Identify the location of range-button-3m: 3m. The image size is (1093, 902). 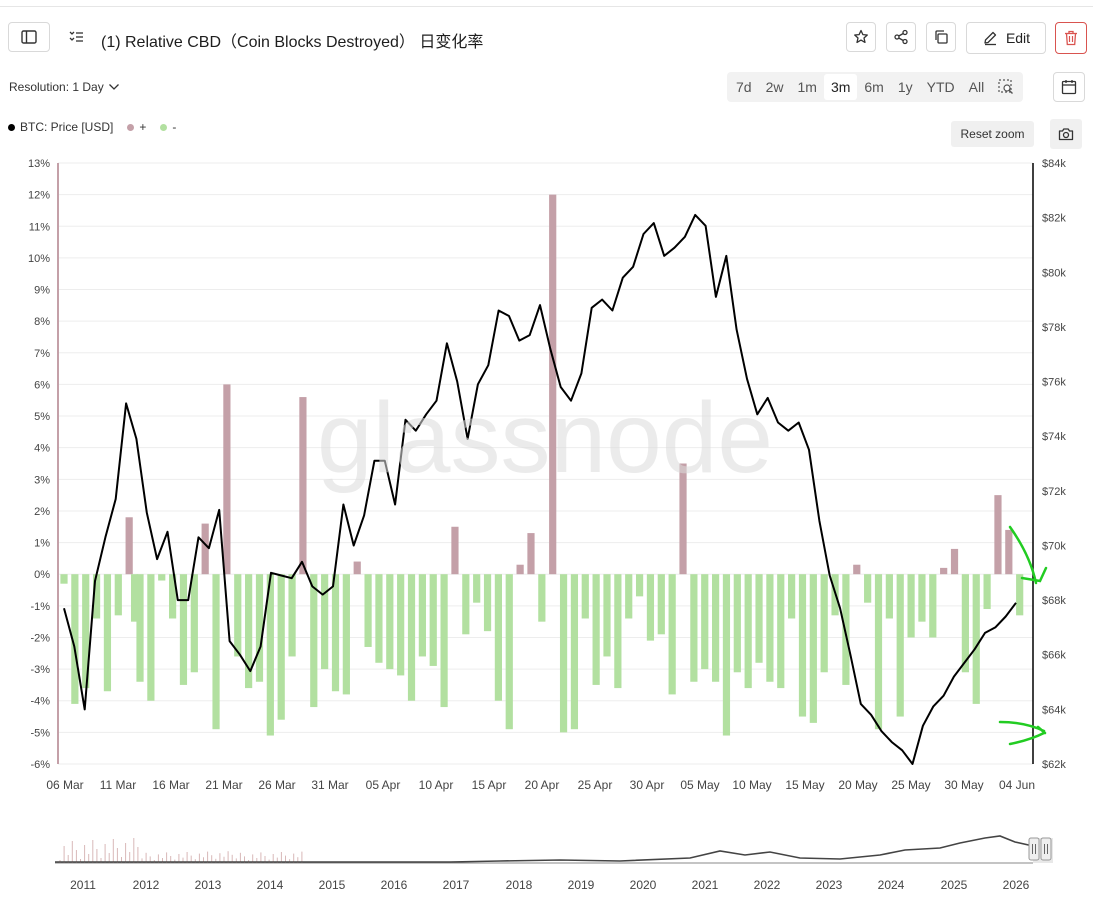
(840, 87).